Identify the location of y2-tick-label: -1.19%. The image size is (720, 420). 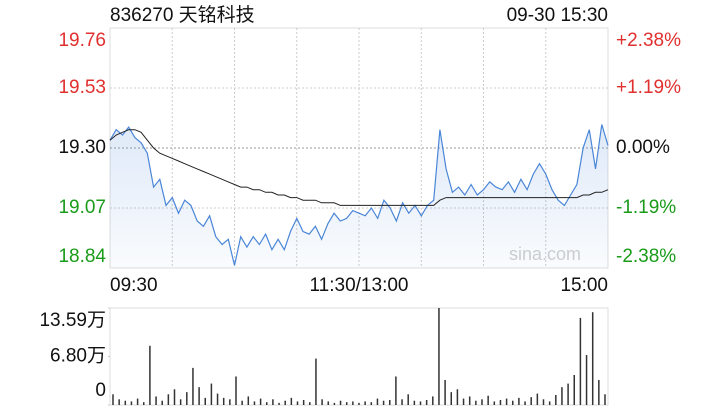
(646, 207).